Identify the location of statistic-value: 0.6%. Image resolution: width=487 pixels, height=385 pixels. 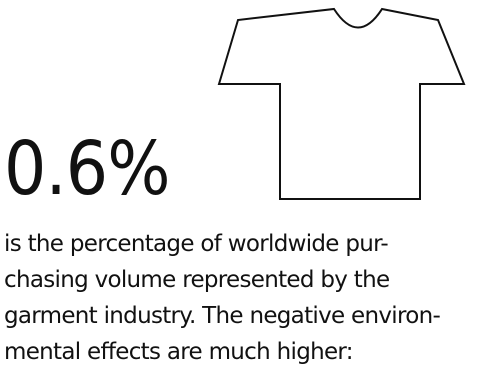
(87, 169).